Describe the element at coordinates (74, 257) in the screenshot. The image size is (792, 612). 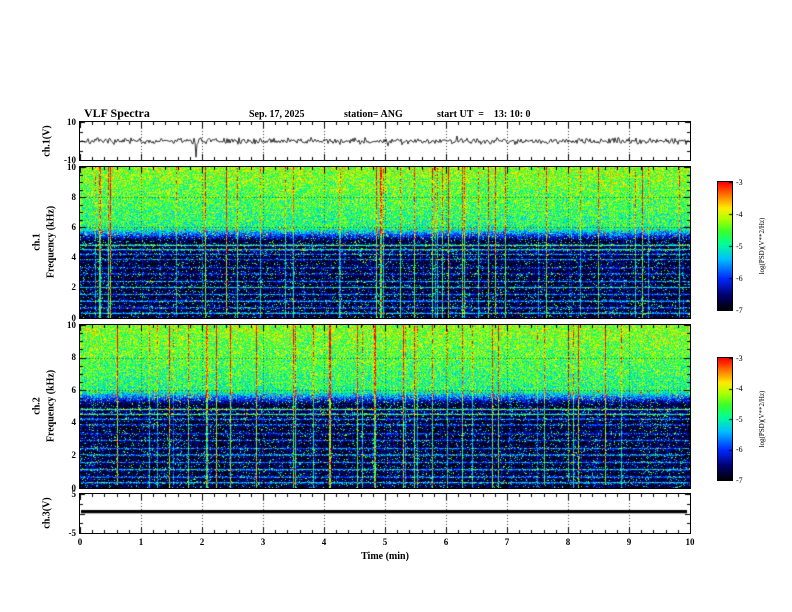
I see `spec1-ytick: 4` at that location.